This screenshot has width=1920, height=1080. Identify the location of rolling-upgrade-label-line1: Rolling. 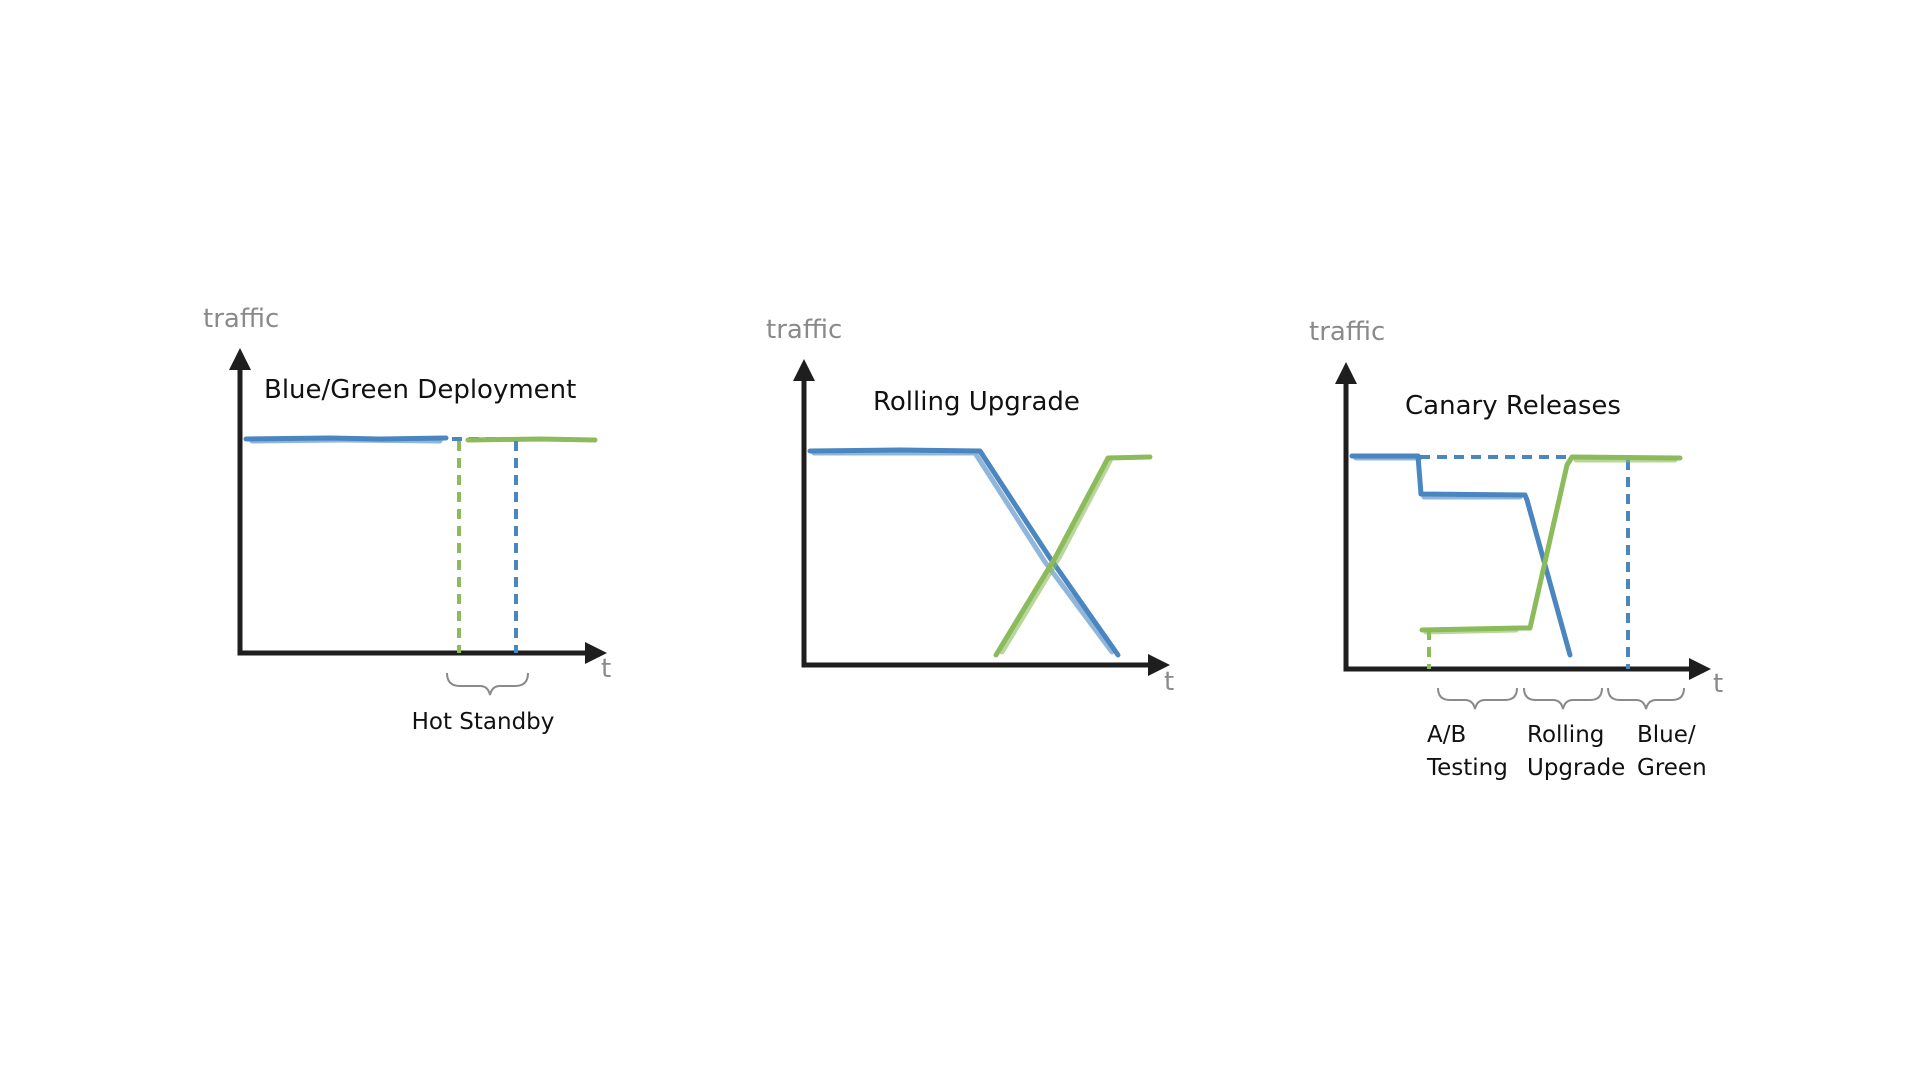
(1565, 735).